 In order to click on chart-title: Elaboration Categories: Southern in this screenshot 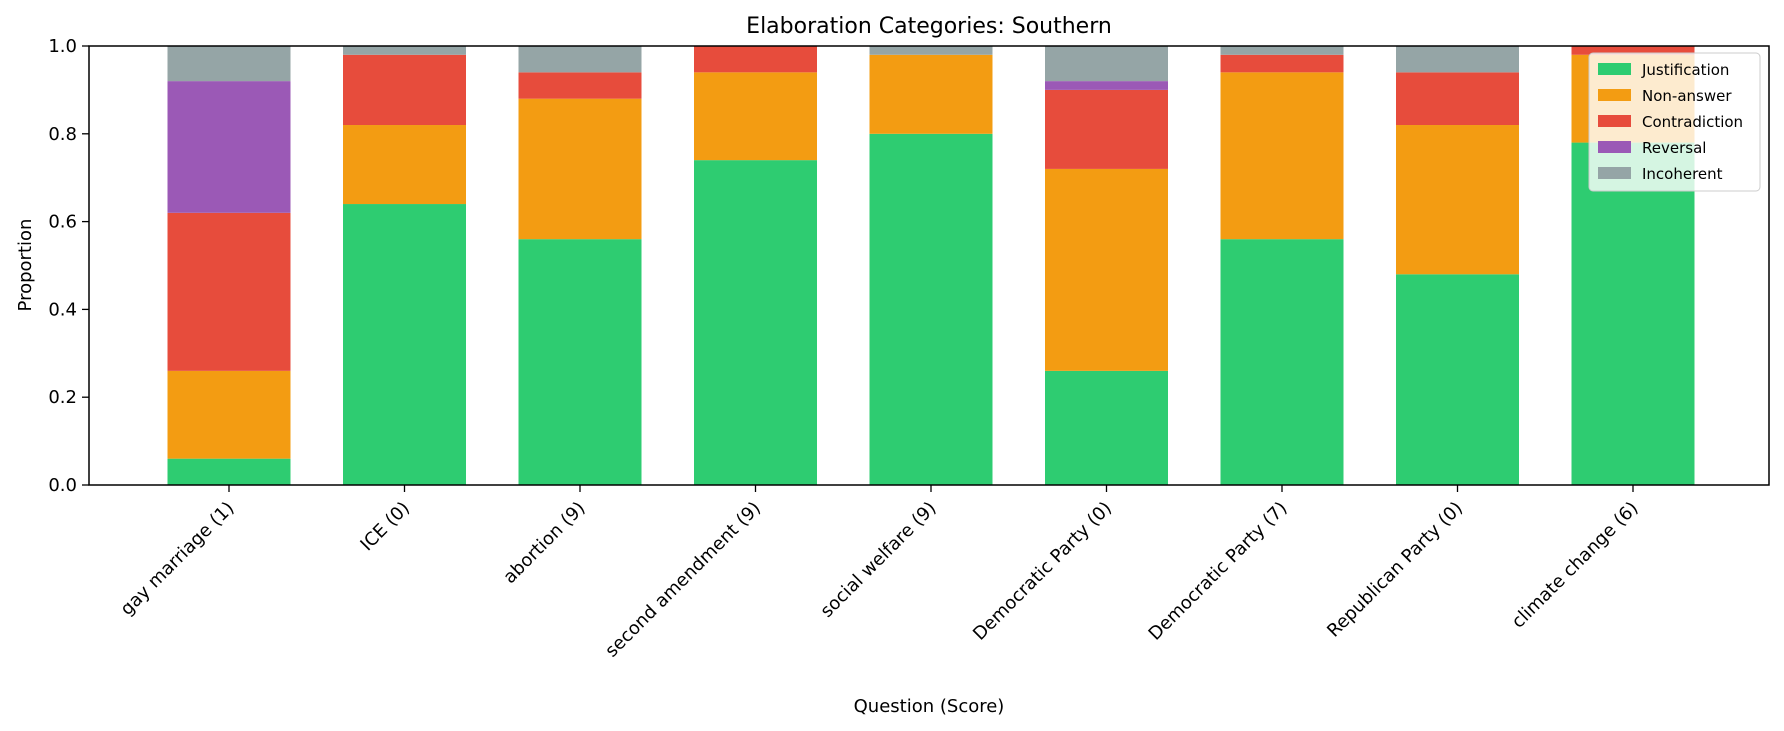, I will do `click(929, 26)`.